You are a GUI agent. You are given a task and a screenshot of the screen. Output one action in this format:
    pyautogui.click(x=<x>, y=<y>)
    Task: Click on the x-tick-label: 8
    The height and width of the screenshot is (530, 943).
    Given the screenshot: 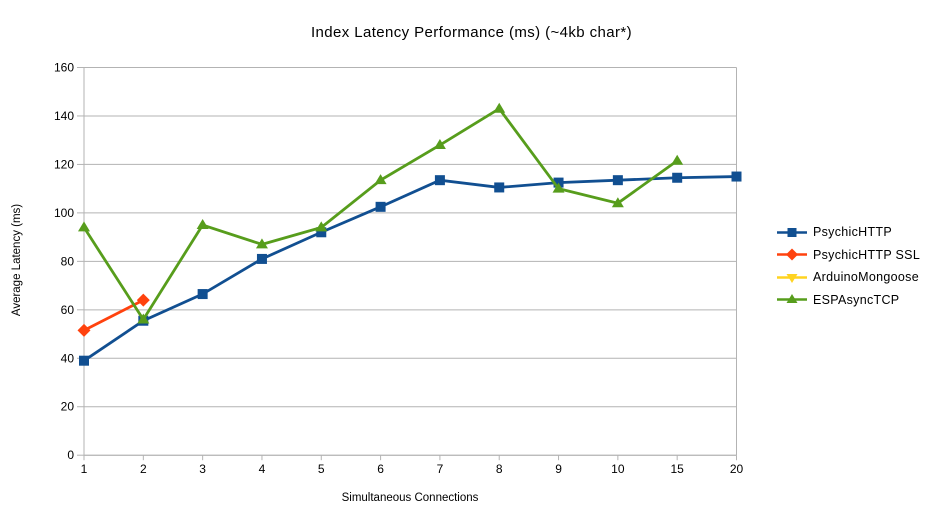 What is the action you would take?
    pyautogui.click(x=499, y=469)
    